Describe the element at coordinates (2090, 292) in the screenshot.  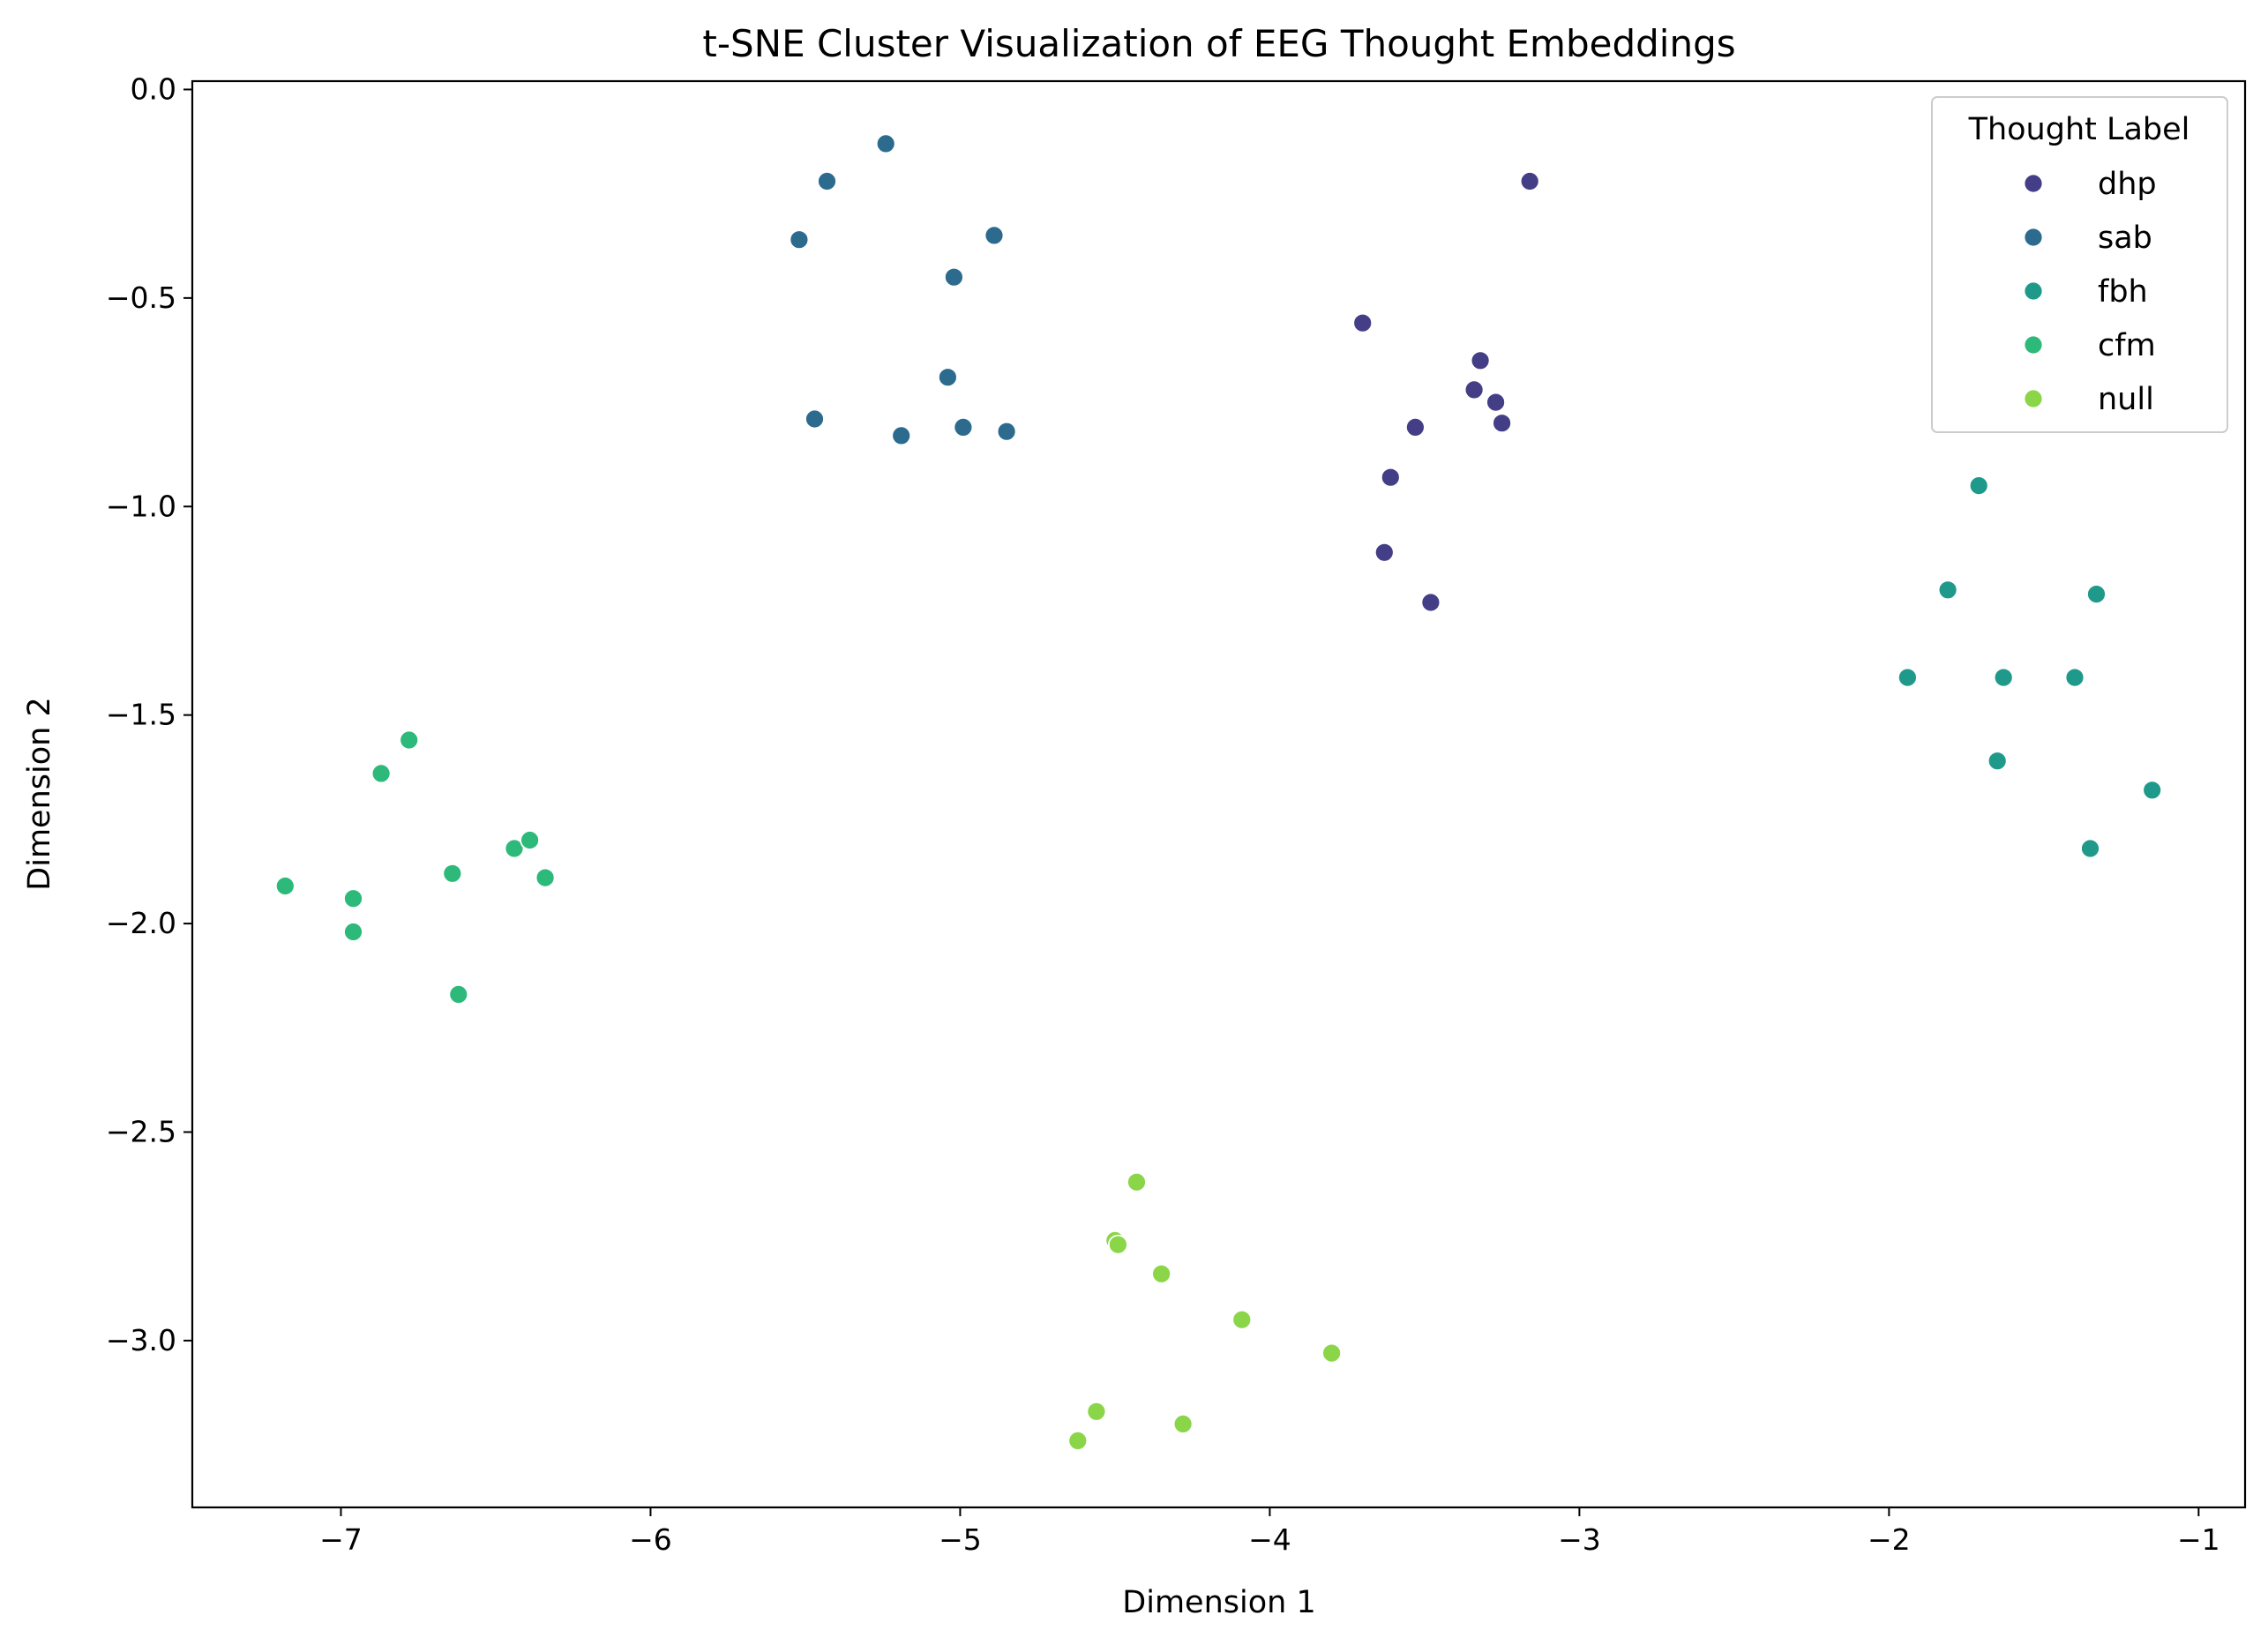
I see `legend-items: dhp sab fbh cfm null` at that location.